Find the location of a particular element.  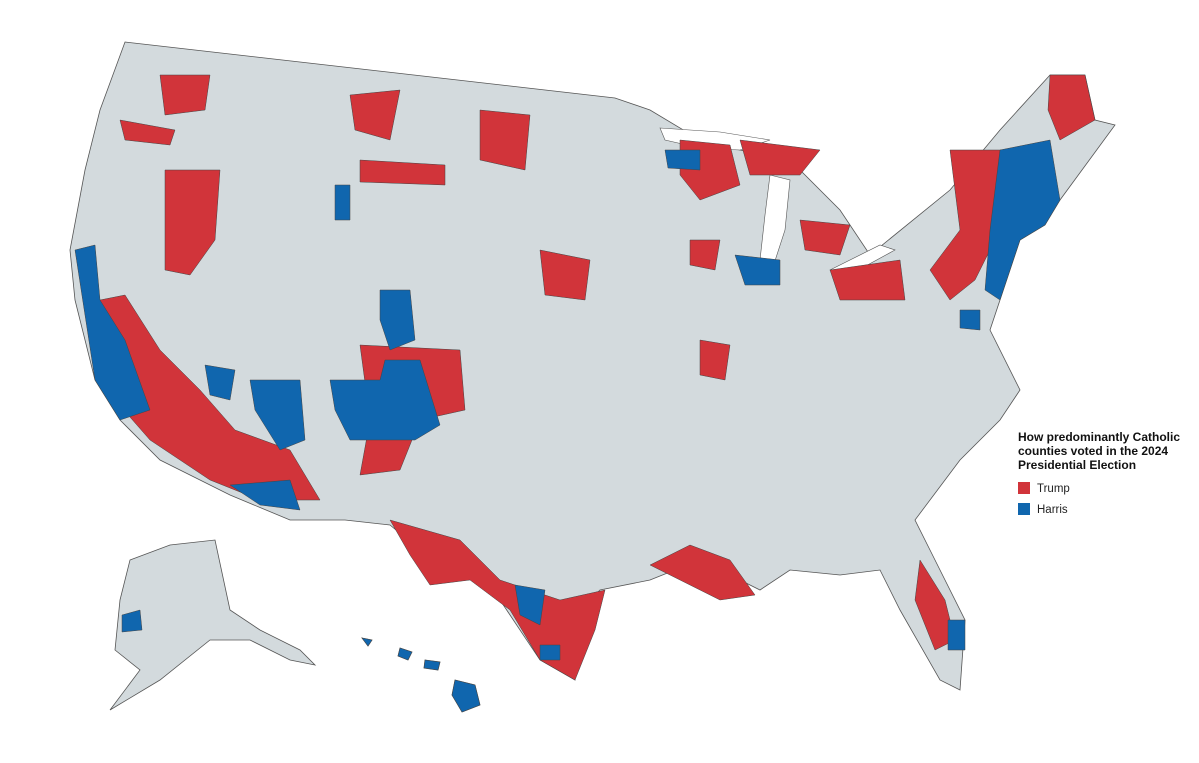

legend-title: How predominantly Catholic is located at coordinates (1099, 437).